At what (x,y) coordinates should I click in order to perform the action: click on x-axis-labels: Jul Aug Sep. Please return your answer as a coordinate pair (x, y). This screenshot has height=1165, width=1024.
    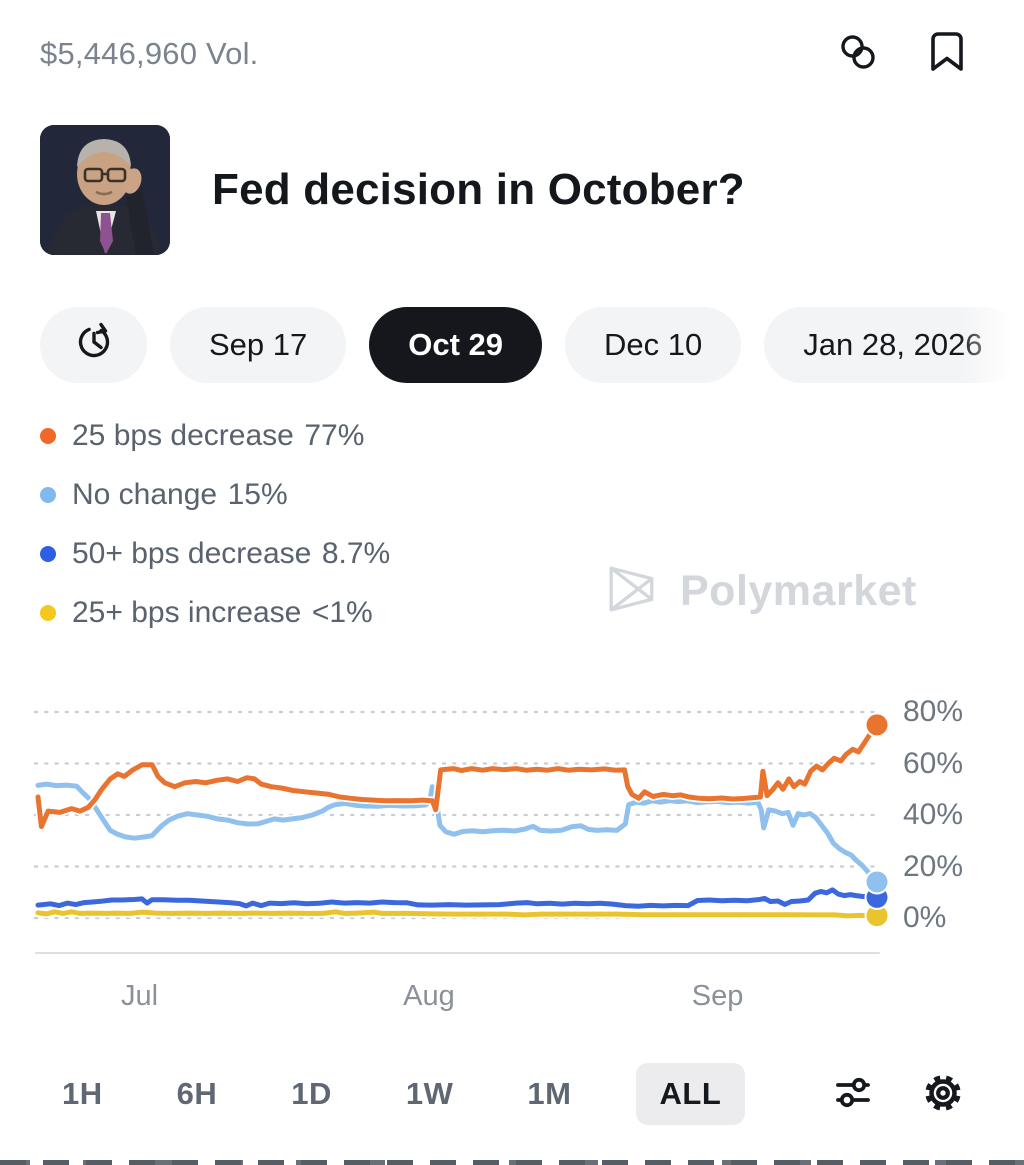
    Looking at the image, I should click on (512, 1002).